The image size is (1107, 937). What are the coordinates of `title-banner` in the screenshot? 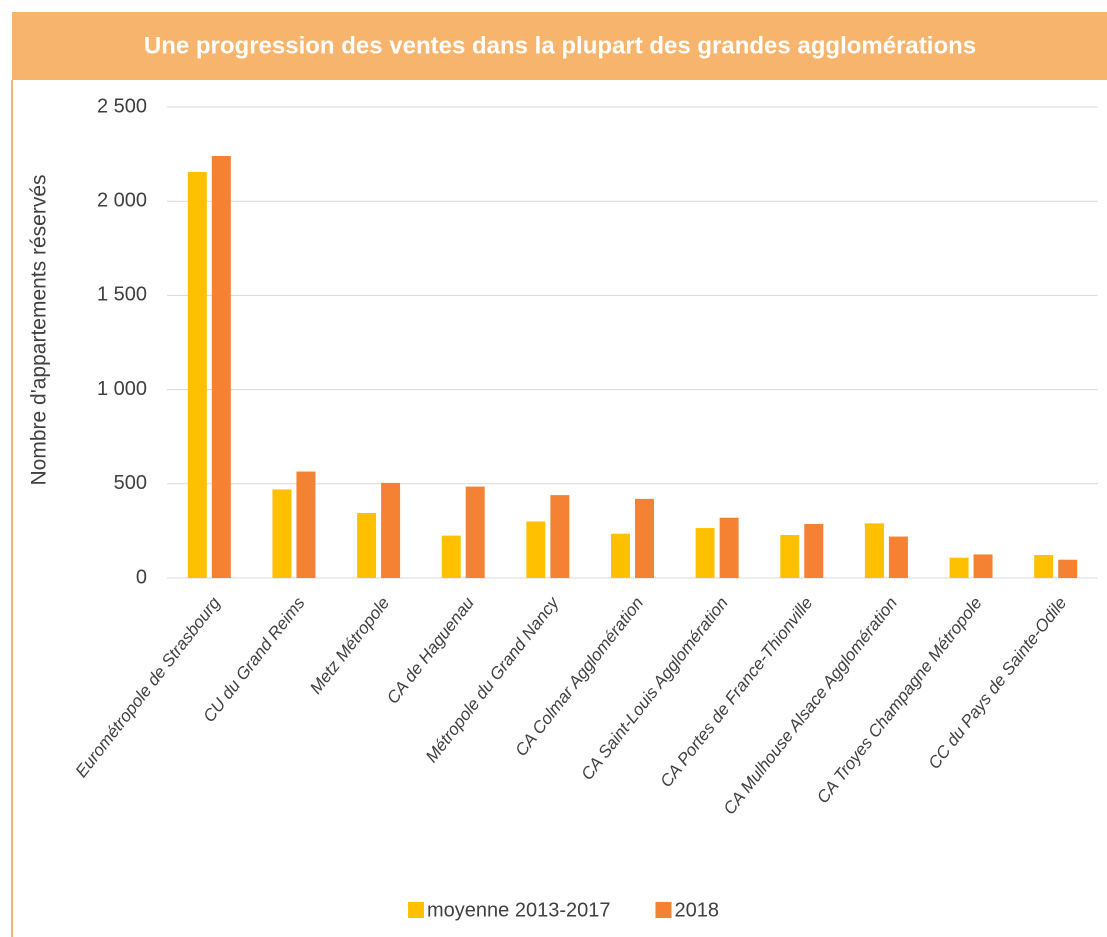 It's located at (559, 46).